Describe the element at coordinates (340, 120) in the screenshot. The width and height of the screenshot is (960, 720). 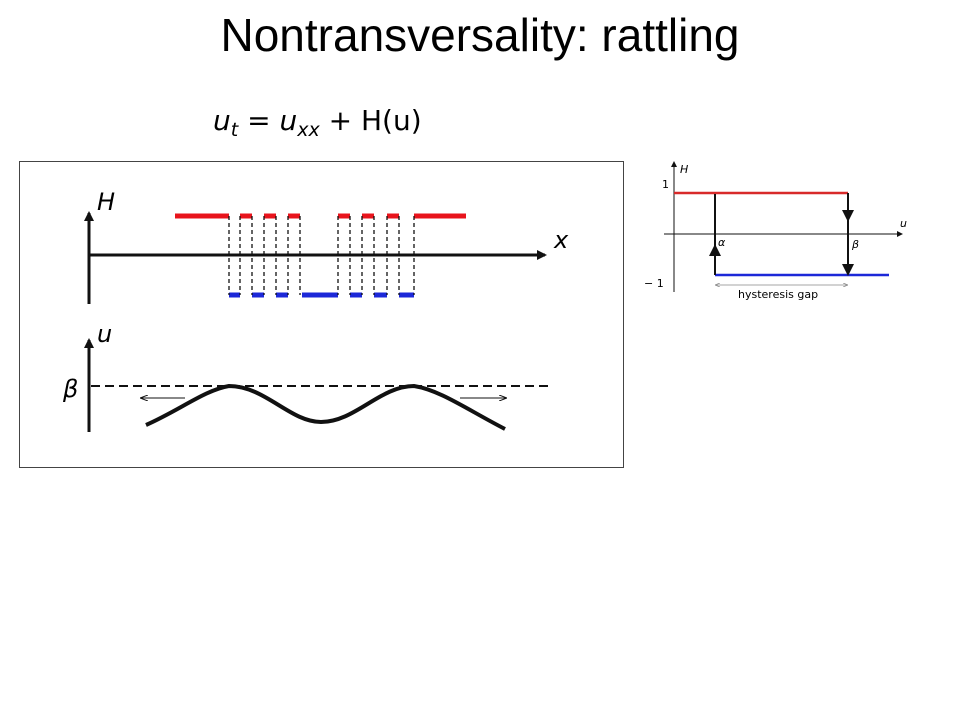
I see `eq-plus: +` at that location.